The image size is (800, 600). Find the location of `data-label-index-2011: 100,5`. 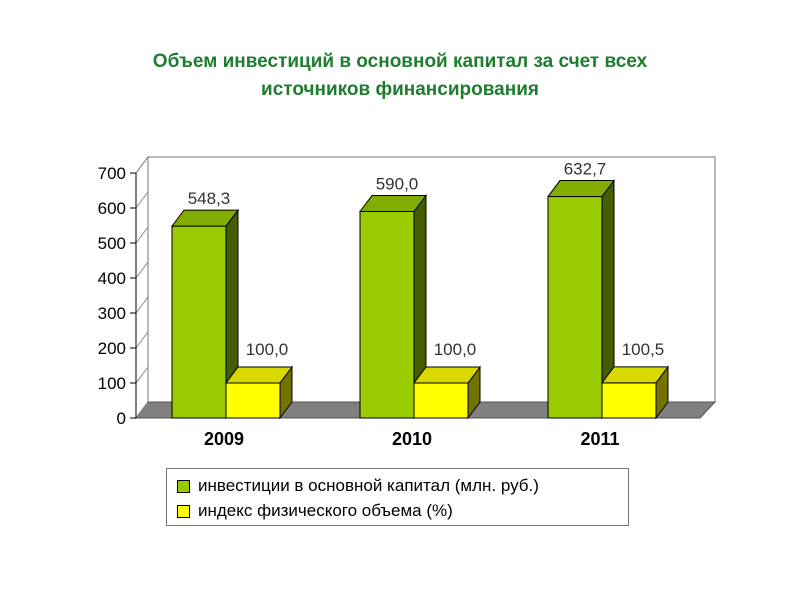

data-label-index-2011: 100,5 is located at coordinates (643, 349).